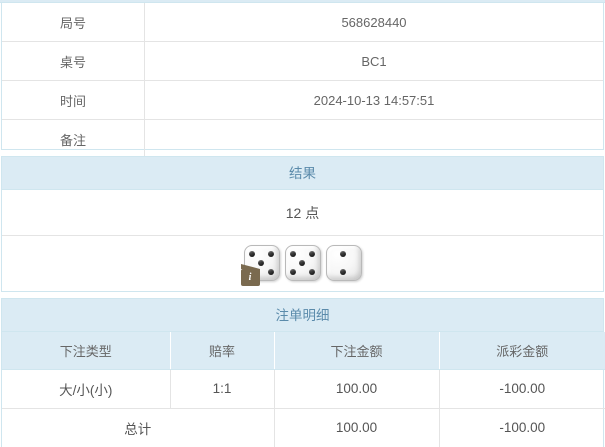  What do you see at coordinates (373, 22) in the screenshot?
I see `round-number-value: 568628440` at bounding box center [373, 22].